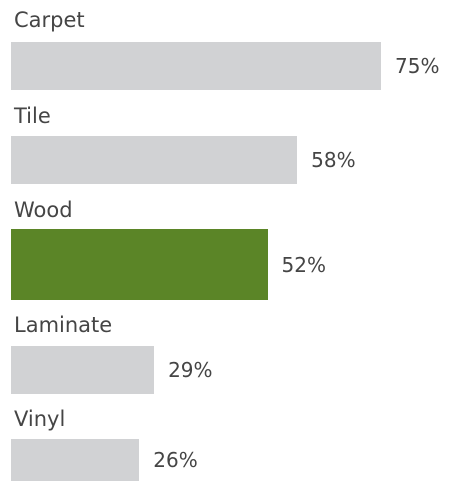  I want to click on bar-wood, so click(139, 264).